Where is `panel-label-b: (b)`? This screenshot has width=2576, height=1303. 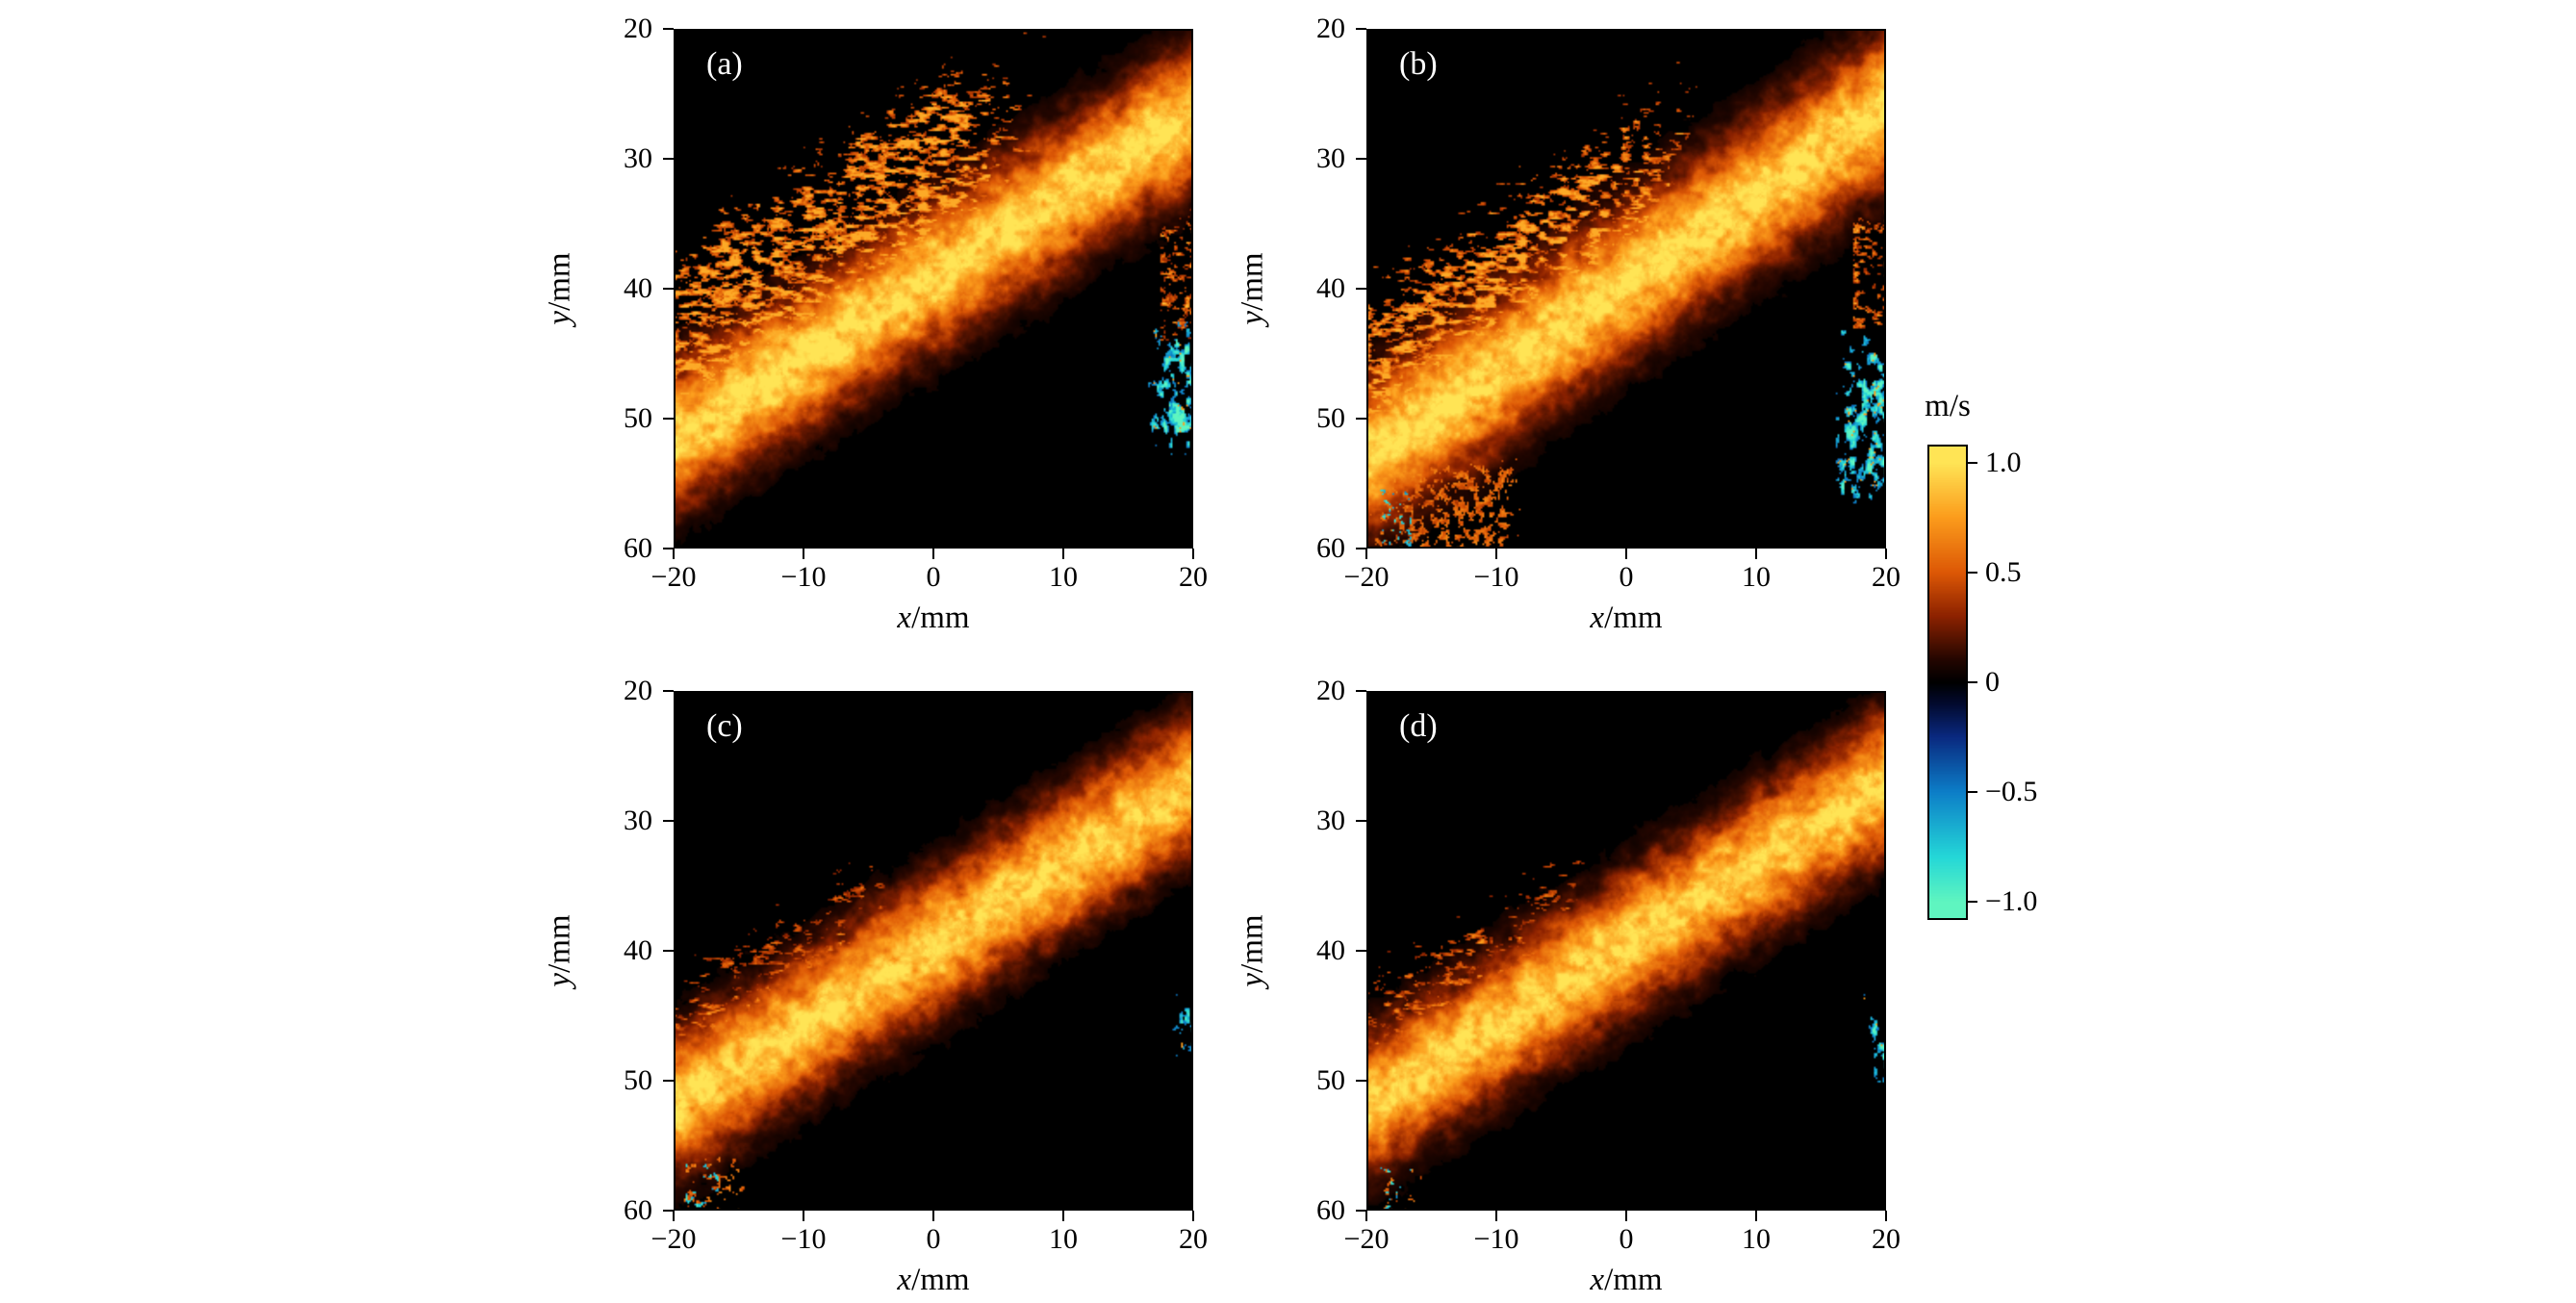
panel-label-b: (b) is located at coordinates (1418, 64).